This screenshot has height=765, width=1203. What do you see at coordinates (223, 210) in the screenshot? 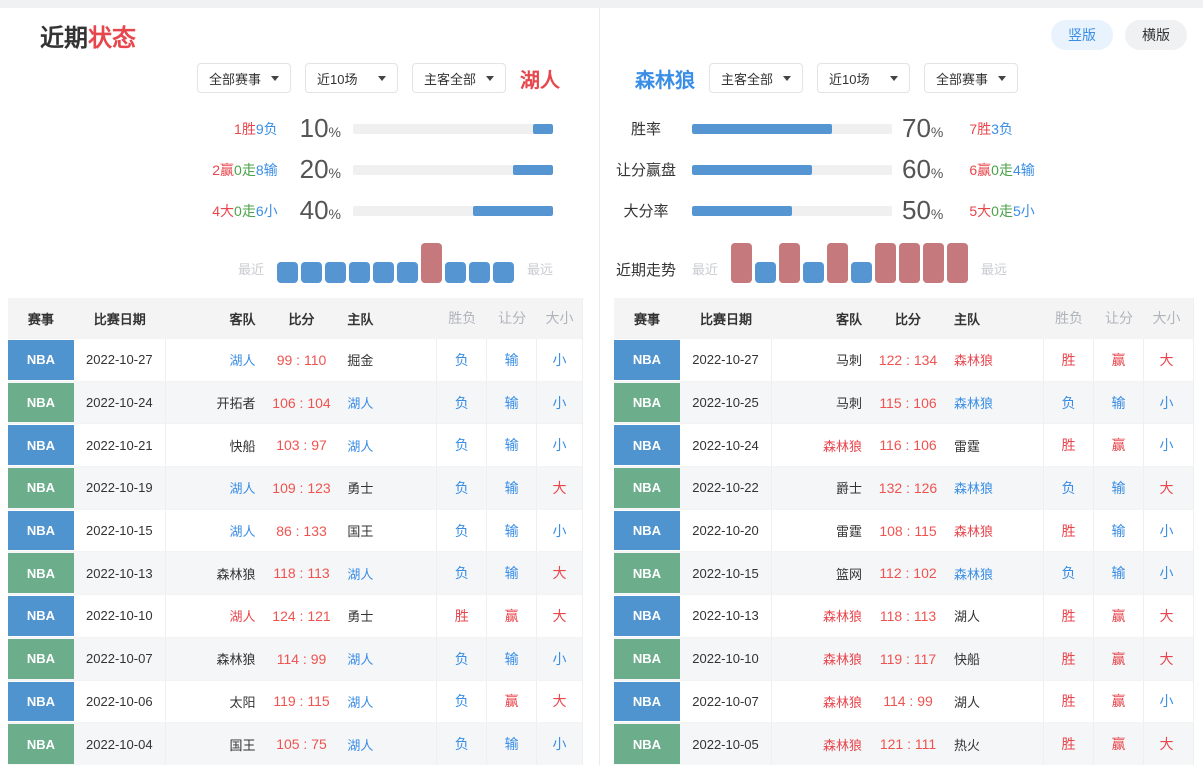
I see `record-part: 4大` at bounding box center [223, 210].